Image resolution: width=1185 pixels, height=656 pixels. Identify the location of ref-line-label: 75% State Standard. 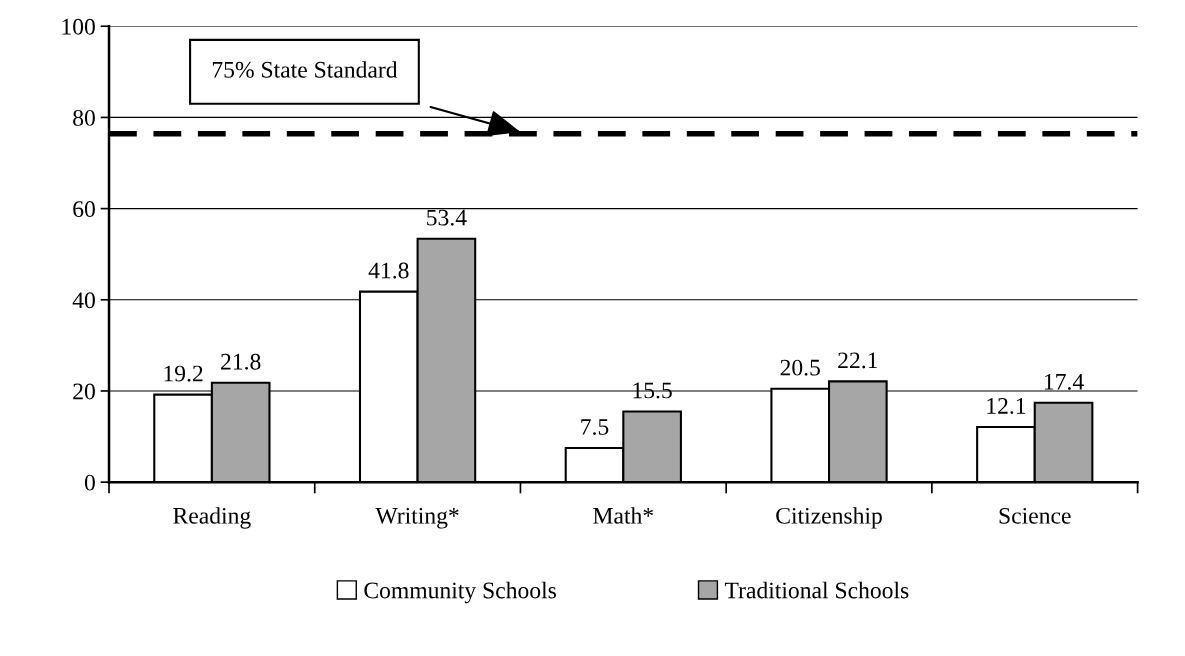
(305, 69).